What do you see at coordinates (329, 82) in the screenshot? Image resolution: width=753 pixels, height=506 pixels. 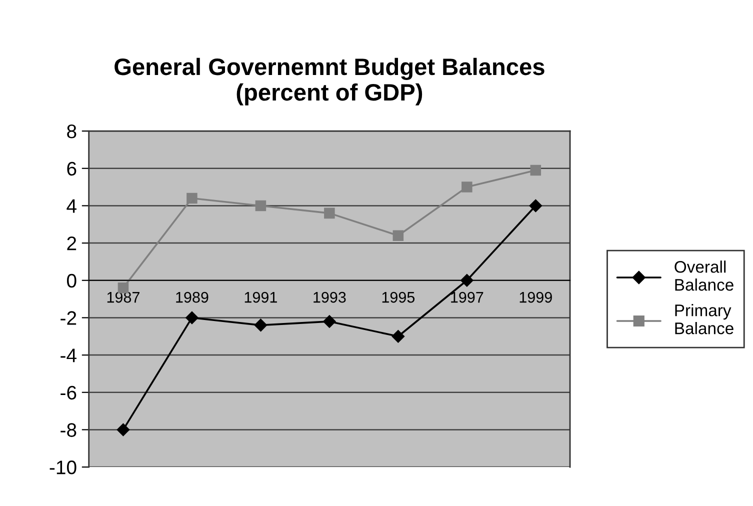 I see `chart-title: General Governemnt Budget Balances (percent of GDP)` at bounding box center [329, 82].